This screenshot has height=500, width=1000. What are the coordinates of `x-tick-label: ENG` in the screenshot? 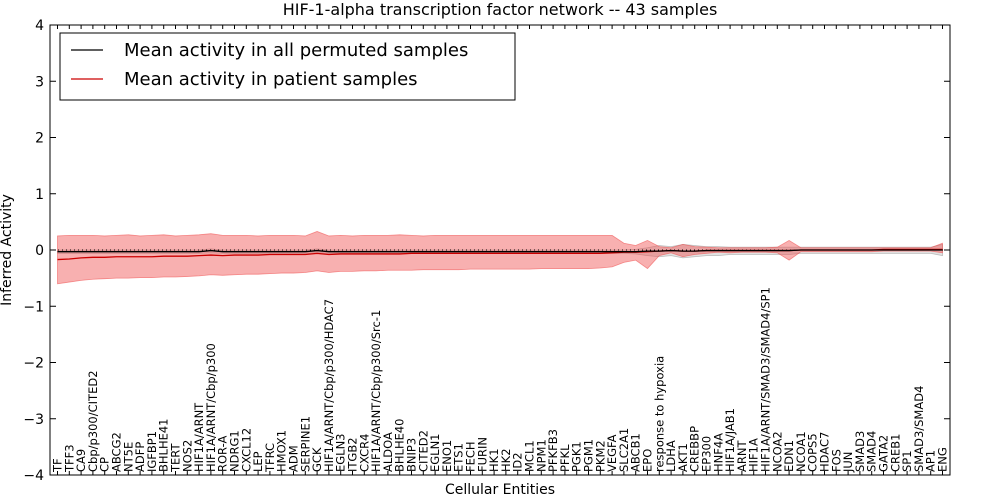 It's located at (943, 459).